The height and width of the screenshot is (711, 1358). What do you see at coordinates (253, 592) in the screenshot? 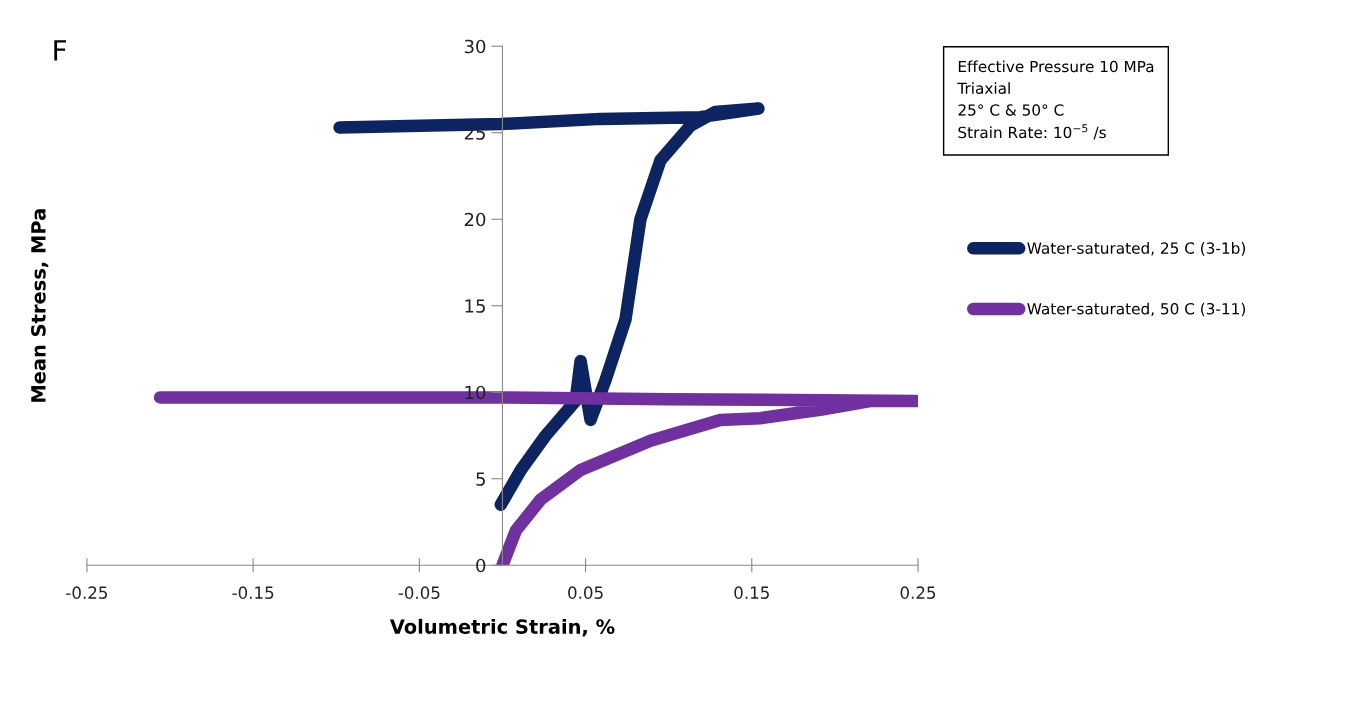
I see `x-tick-label: -0.15` at bounding box center [253, 592].